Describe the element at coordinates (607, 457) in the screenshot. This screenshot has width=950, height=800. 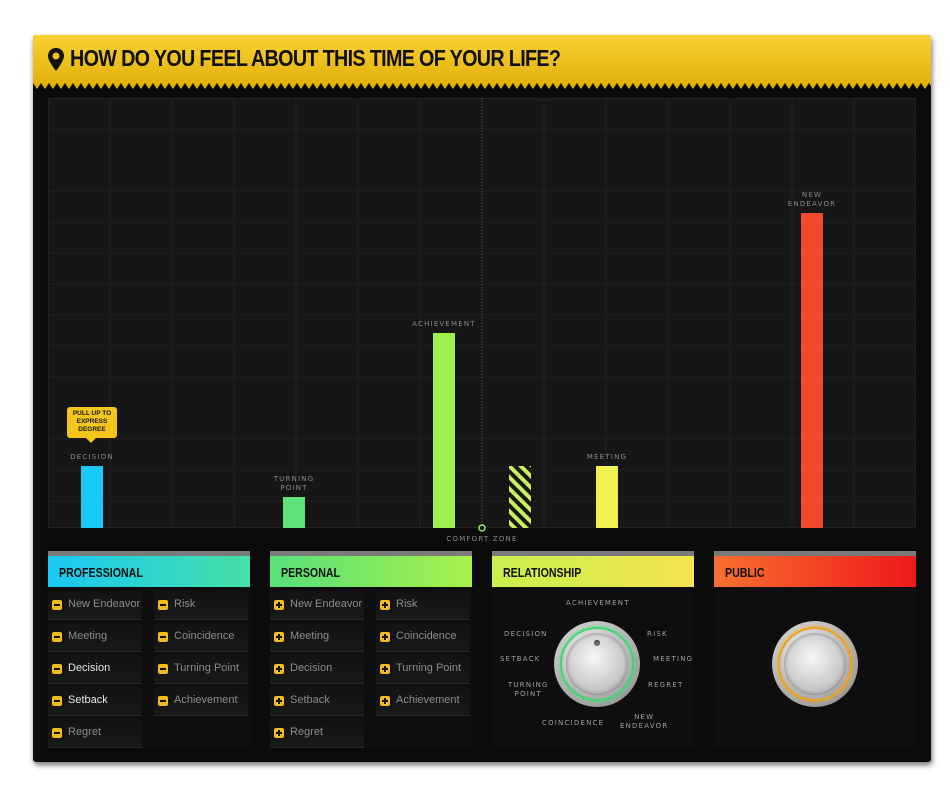
I see `bar-label: MEETING` at that location.